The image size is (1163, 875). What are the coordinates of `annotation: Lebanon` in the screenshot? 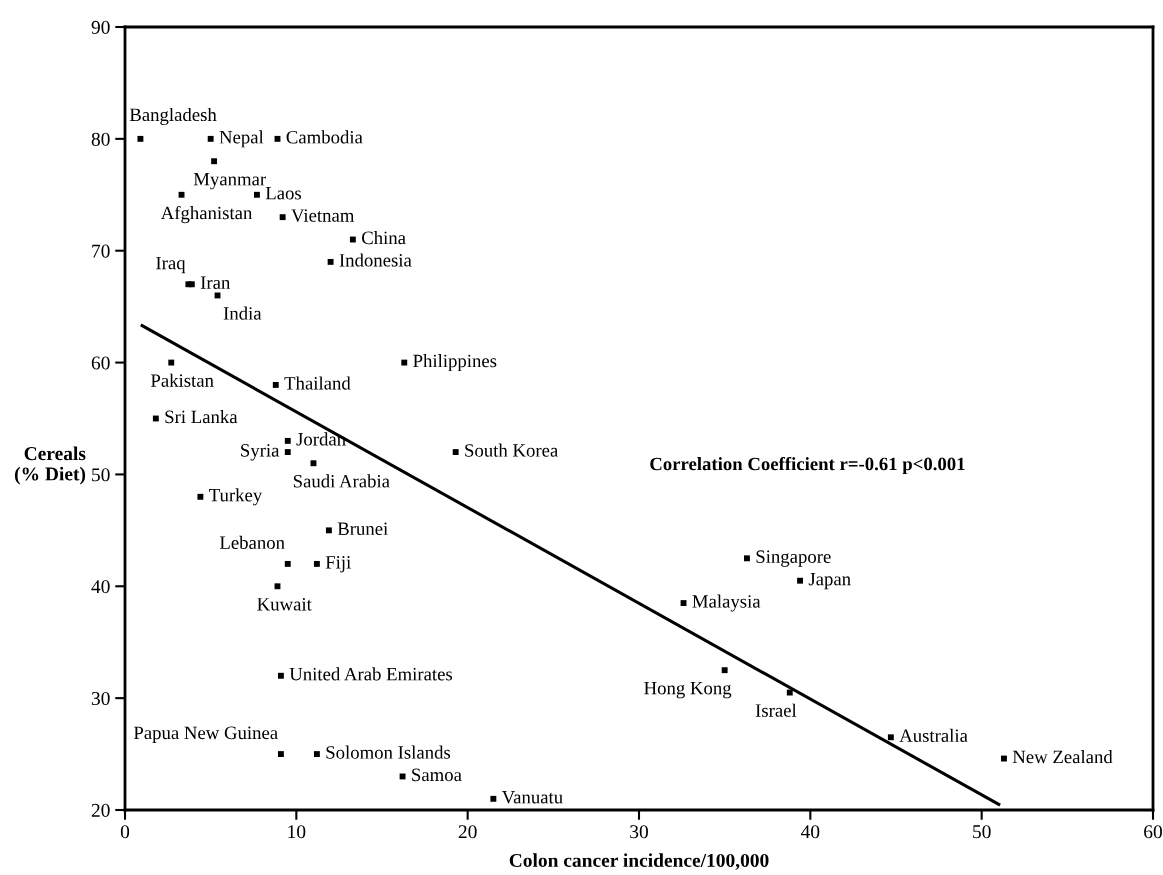 It's located at (252, 542).